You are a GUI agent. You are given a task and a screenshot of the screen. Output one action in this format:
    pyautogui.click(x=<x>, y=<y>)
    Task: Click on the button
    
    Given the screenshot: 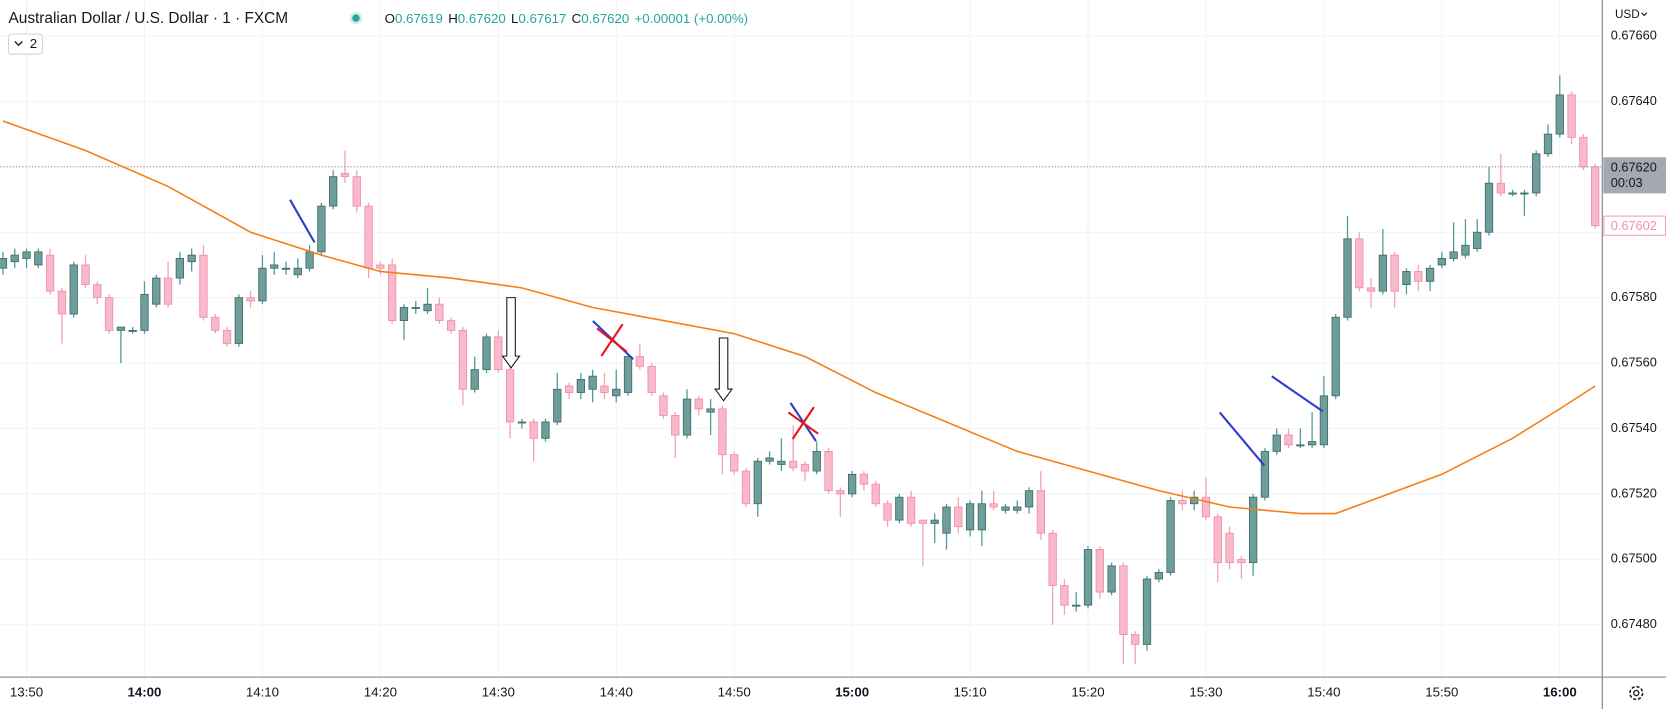 What is the action you would take?
    pyautogui.click(x=25, y=44)
    